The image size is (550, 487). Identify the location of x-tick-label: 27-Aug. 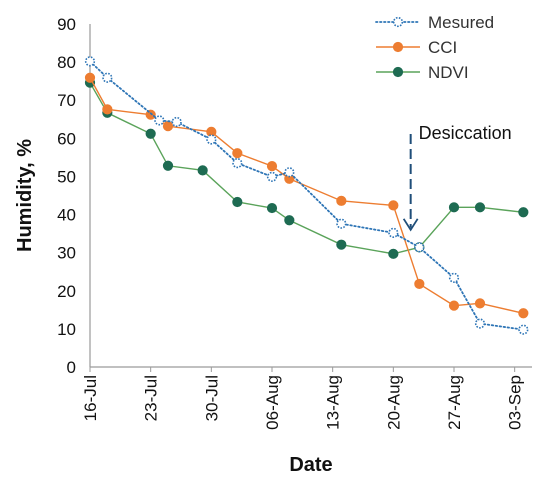
(454, 402).